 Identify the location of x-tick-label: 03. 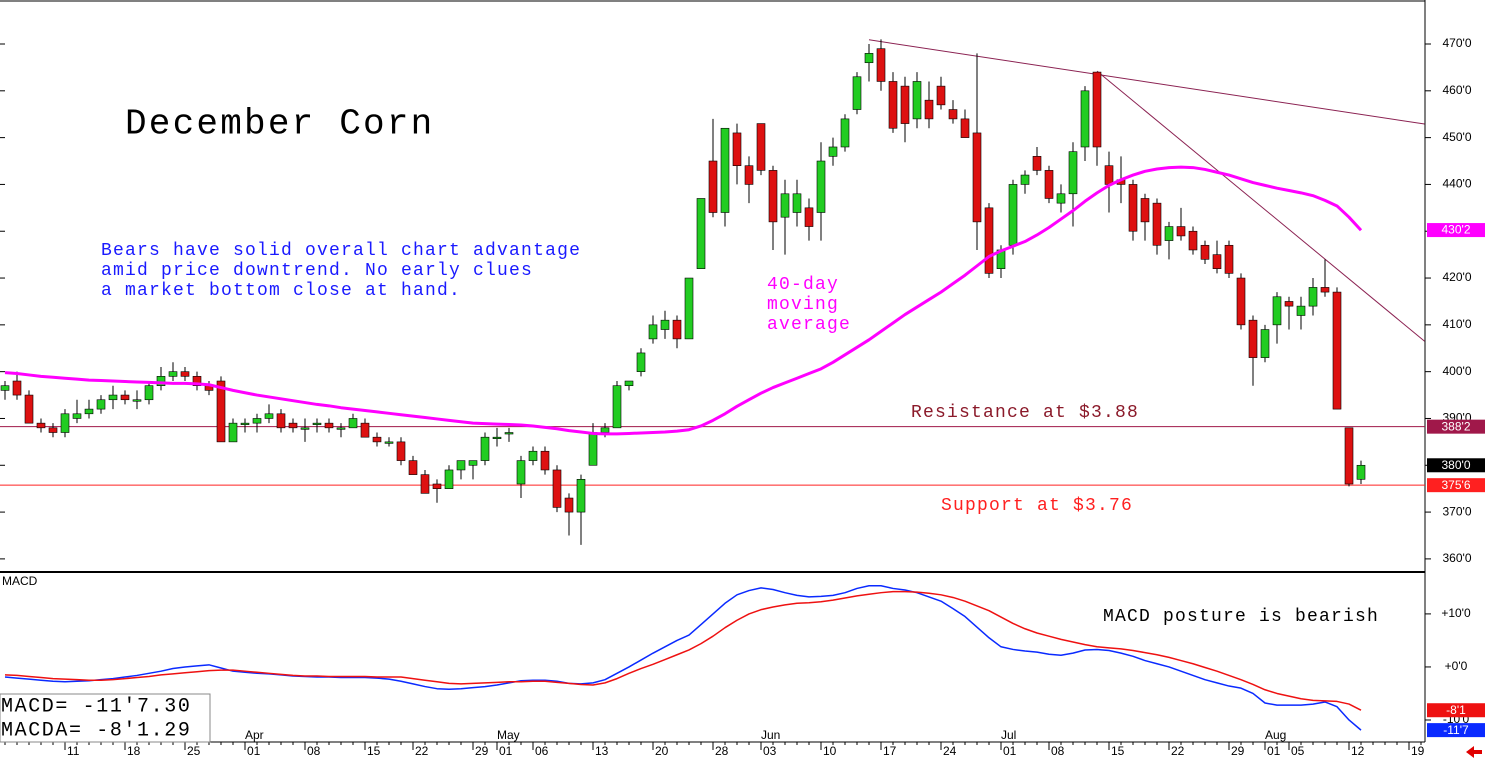
(770, 751).